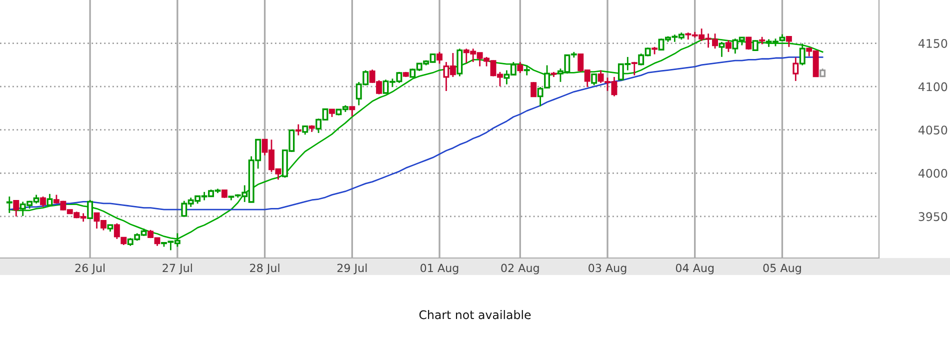 The image size is (950, 347). I want to click on y-tick-label: 4000, so click(933, 173).